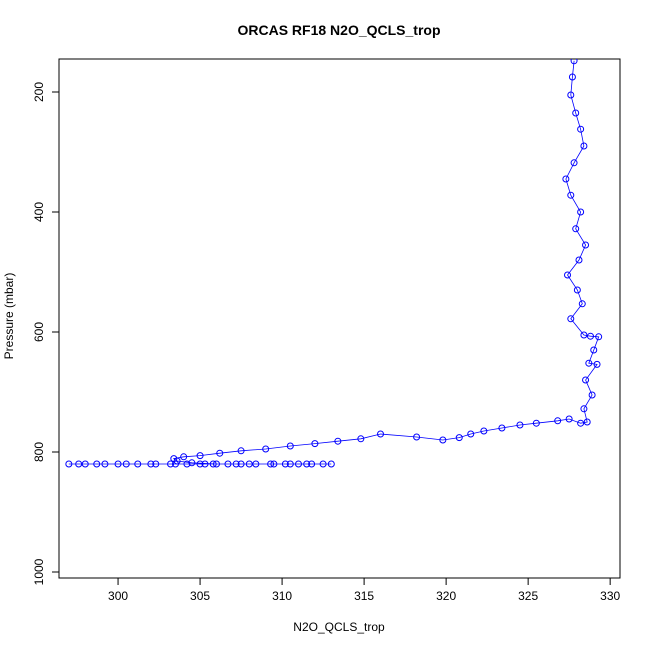  I want to click on x-tick-label: 310, so click(282, 596).